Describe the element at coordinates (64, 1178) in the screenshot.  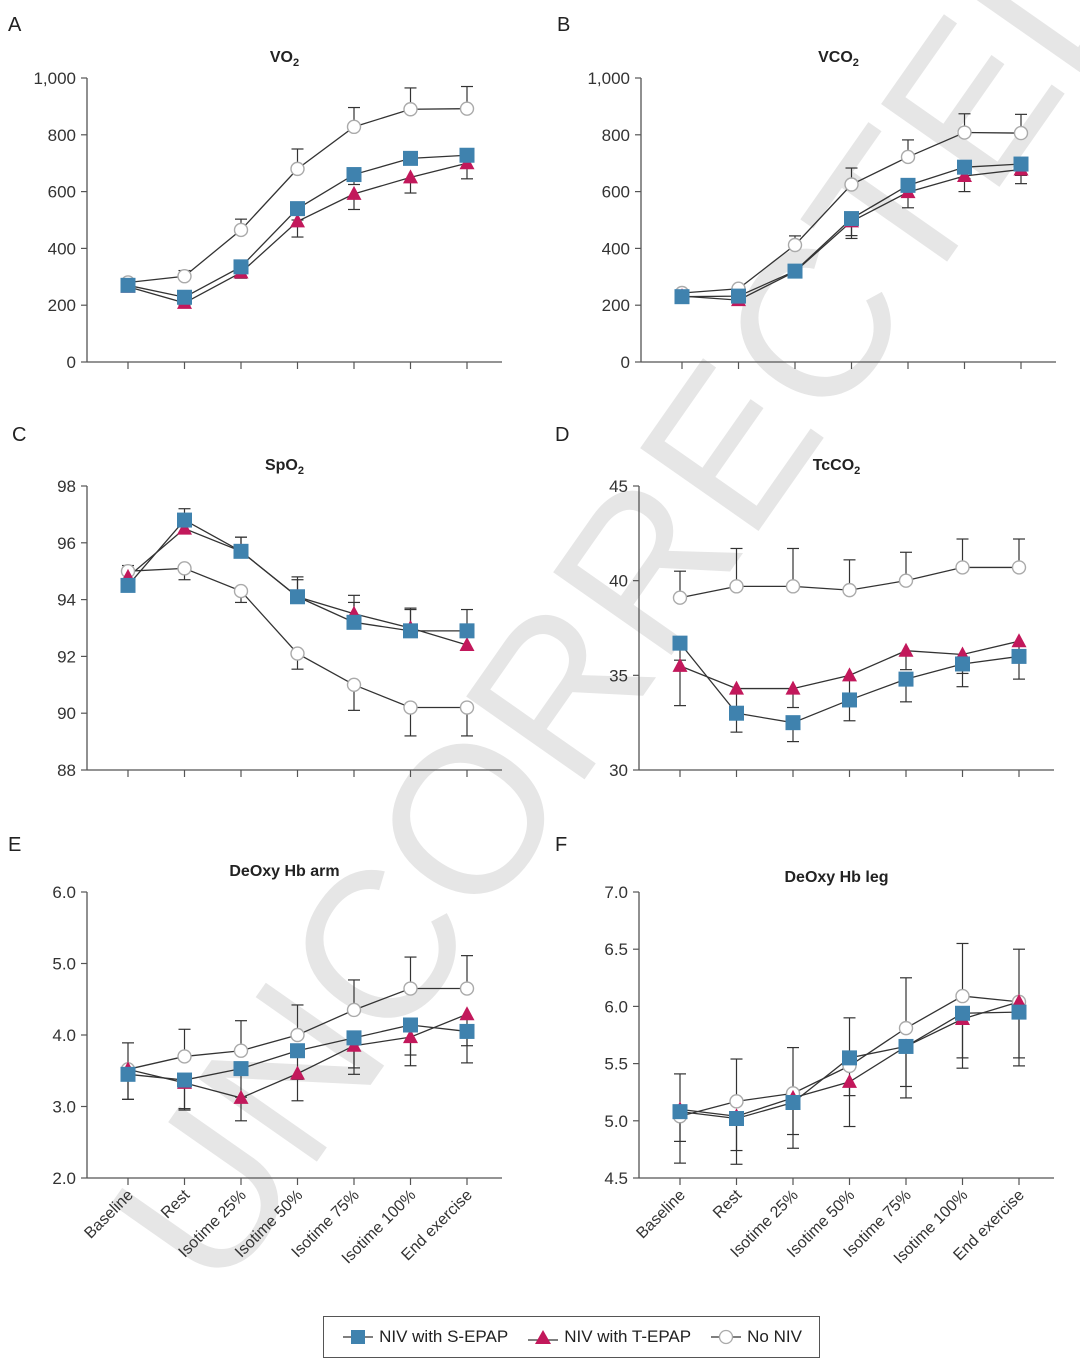
I see `y-tick-label: 2.0` at that location.